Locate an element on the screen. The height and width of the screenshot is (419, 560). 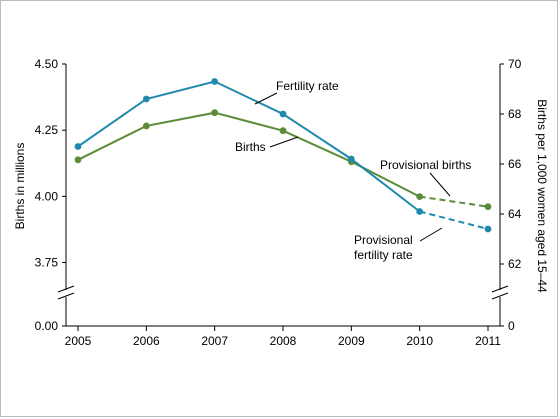
leader-provisional-fertility is located at coordinates (431, 234).